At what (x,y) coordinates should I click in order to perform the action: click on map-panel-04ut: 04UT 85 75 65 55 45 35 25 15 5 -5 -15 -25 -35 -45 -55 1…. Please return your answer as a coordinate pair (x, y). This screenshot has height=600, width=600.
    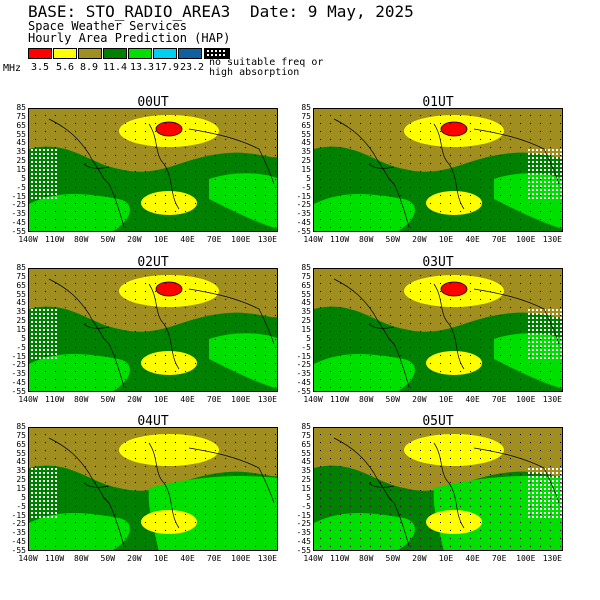
    Looking at the image, I should click on (145, 501).